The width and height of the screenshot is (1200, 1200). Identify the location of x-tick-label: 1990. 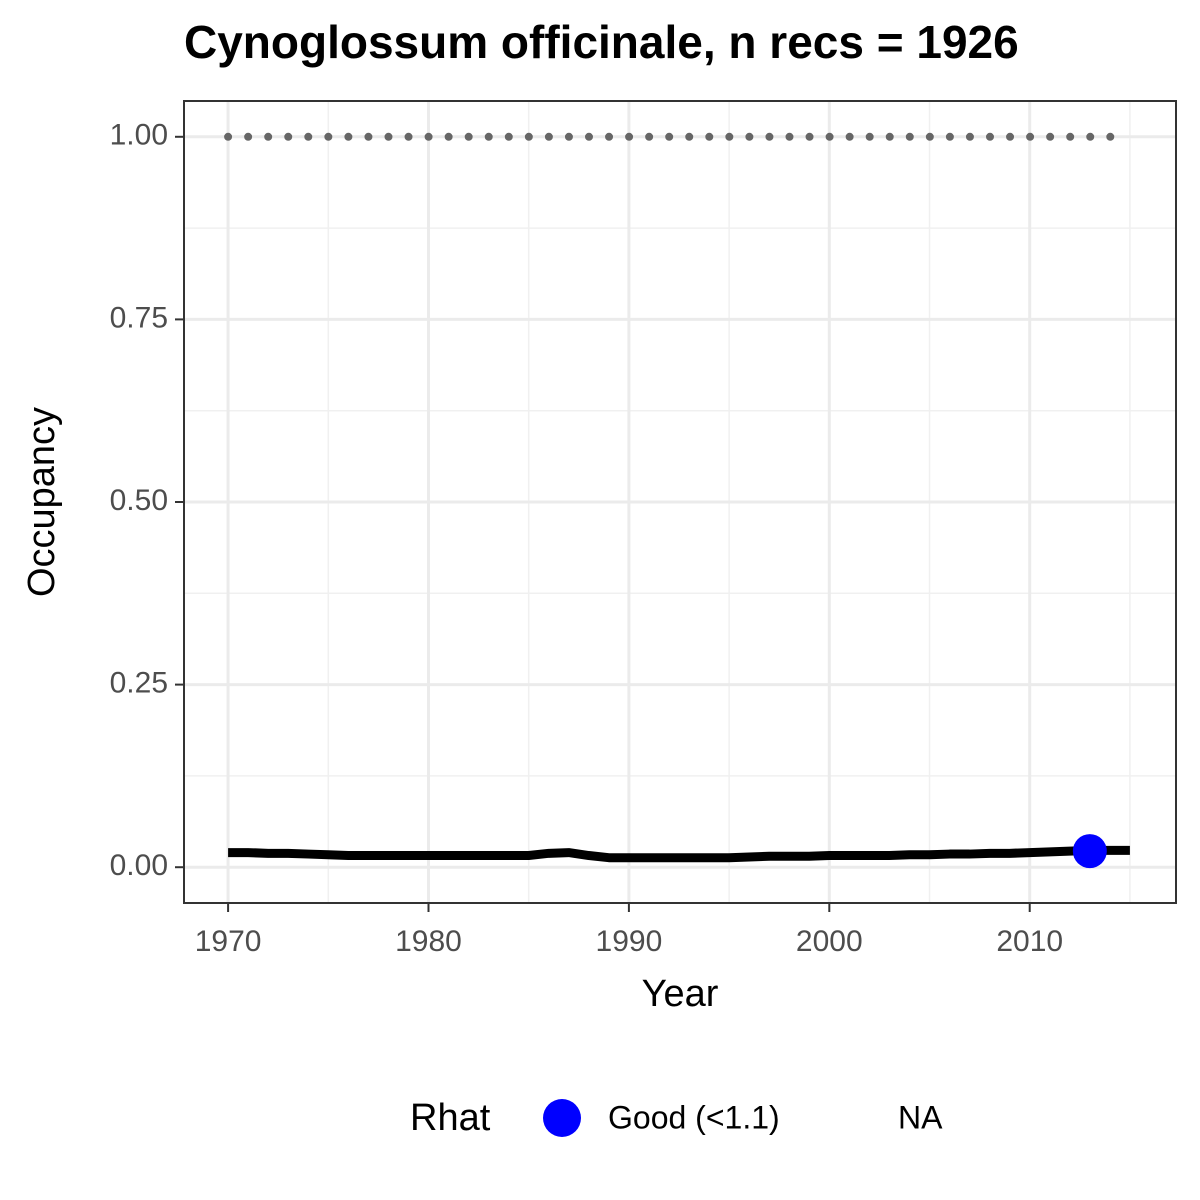
(629, 941).